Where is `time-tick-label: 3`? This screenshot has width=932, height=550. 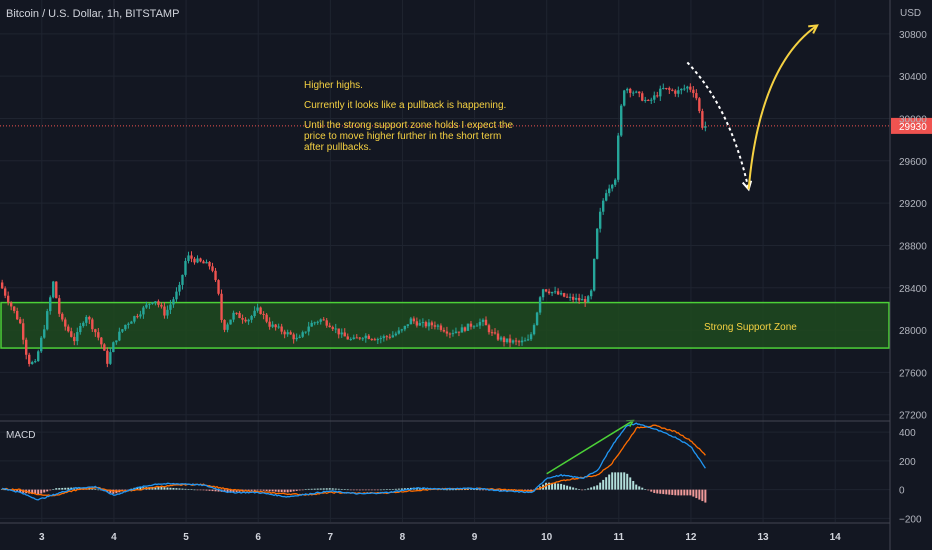 time-tick-label: 3 is located at coordinates (42, 537).